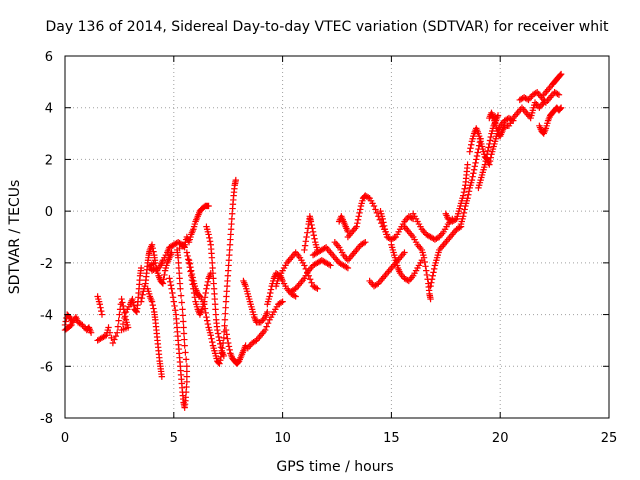 This screenshot has height=480, width=640. I want to click on y-tick-label: -6, so click(46, 367).